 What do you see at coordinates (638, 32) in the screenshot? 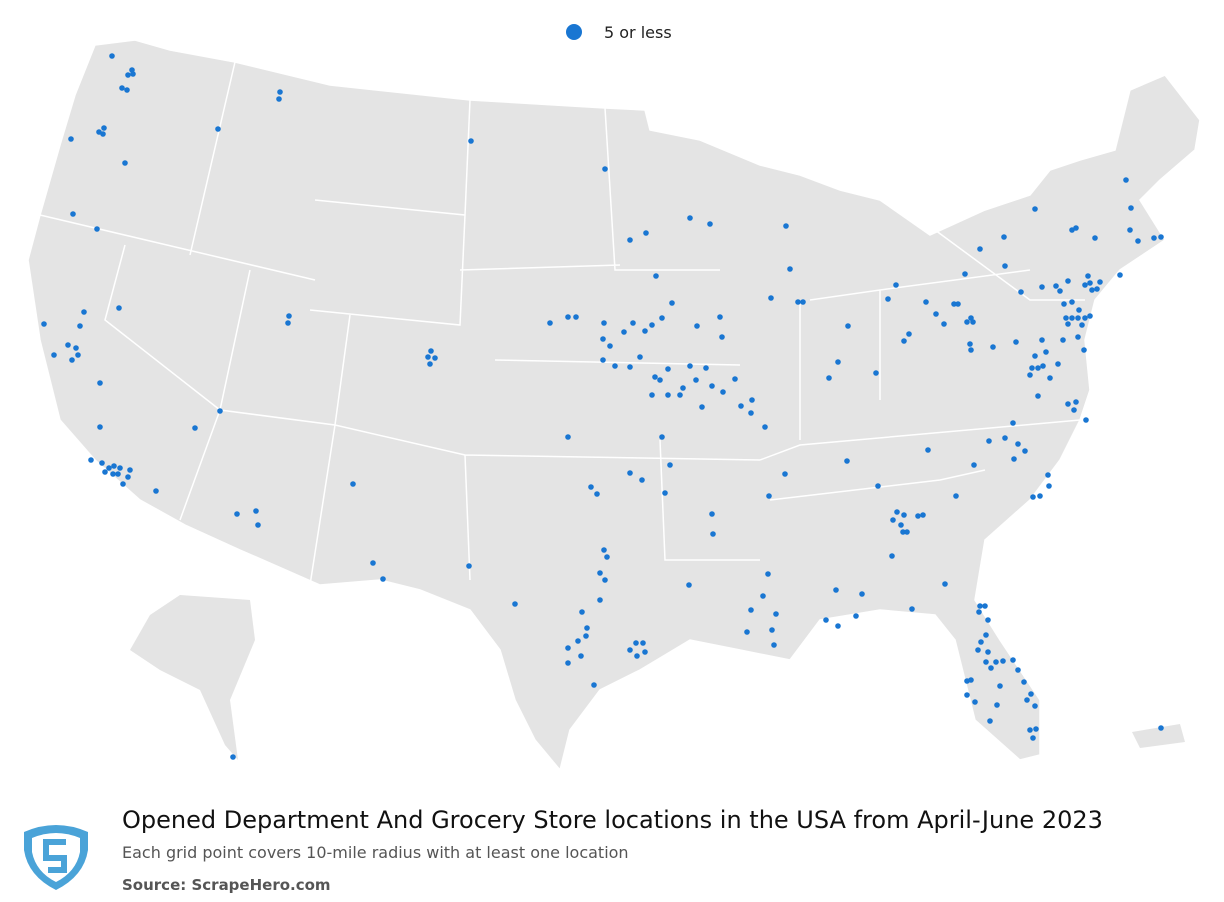
I see `legend-label: 5 or less` at bounding box center [638, 32].